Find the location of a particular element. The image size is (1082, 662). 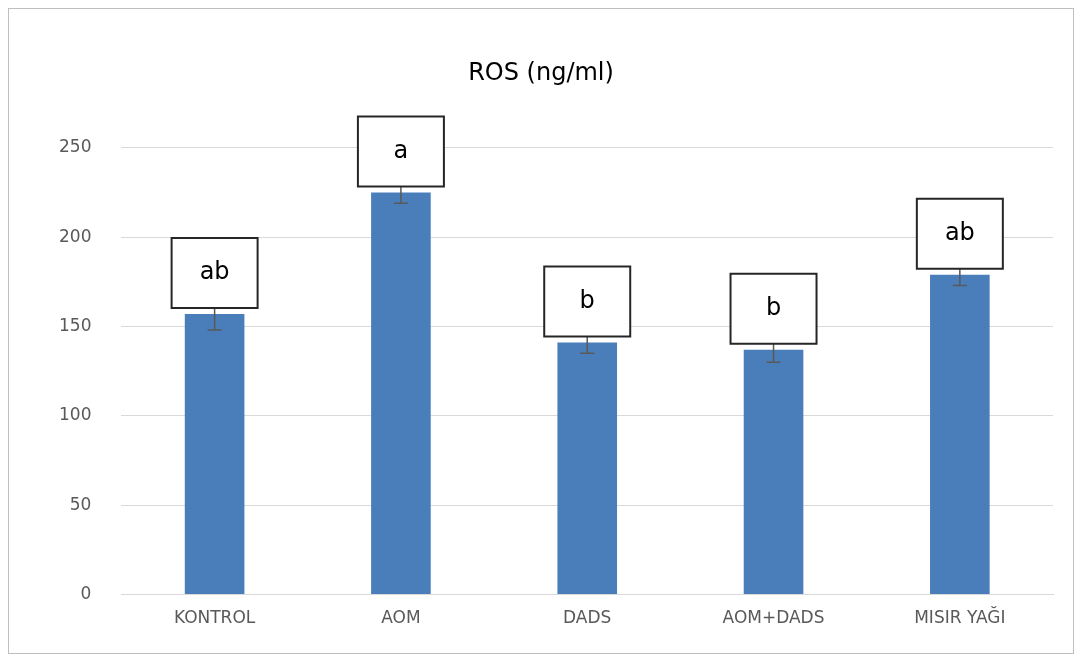

x-tick-label: DADS is located at coordinates (587, 617).